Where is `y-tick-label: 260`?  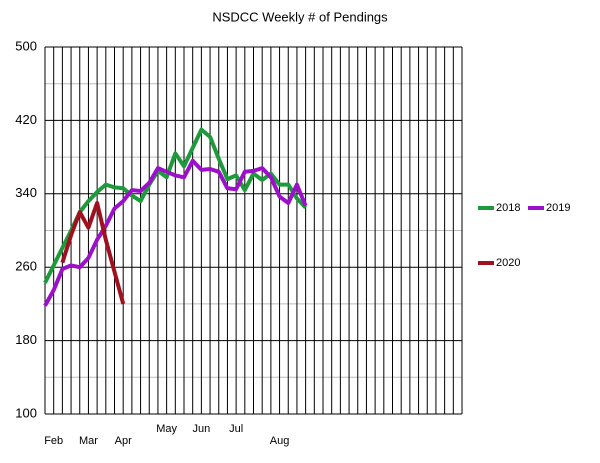
y-tick-label: 260 is located at coordinates (26, 266).